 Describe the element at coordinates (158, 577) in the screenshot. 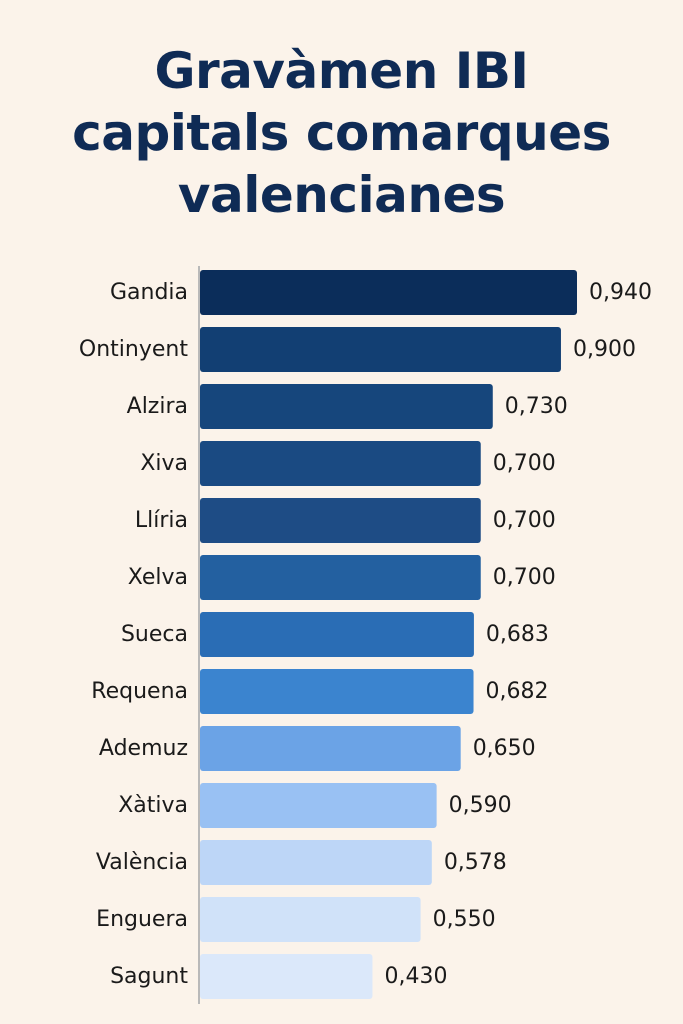

I see `category-label: Xelva` at that location.